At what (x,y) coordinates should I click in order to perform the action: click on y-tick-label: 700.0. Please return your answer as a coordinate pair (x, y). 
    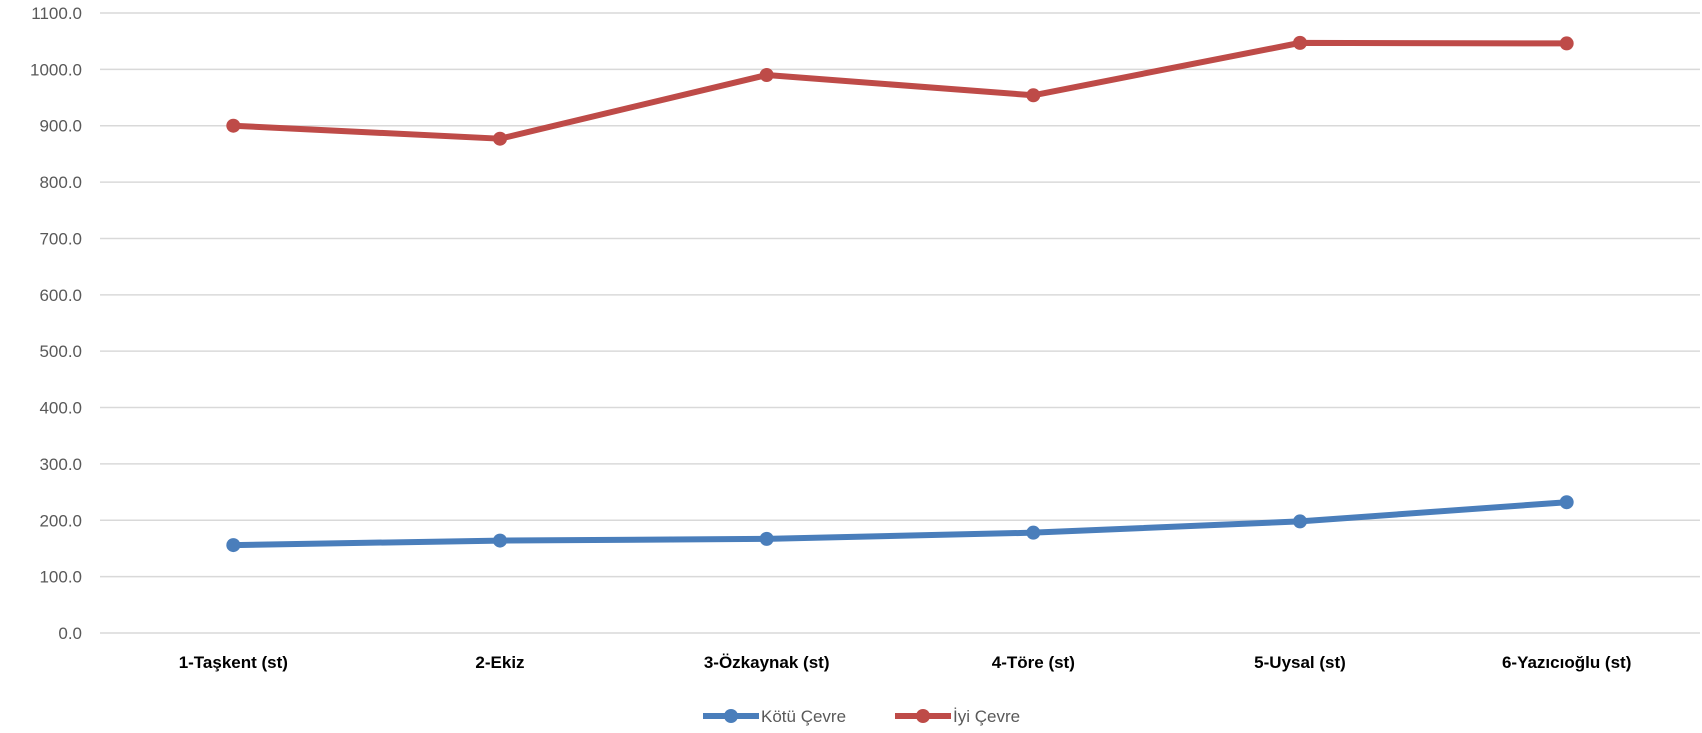
    Looking at the image, I should click on (60, 238).